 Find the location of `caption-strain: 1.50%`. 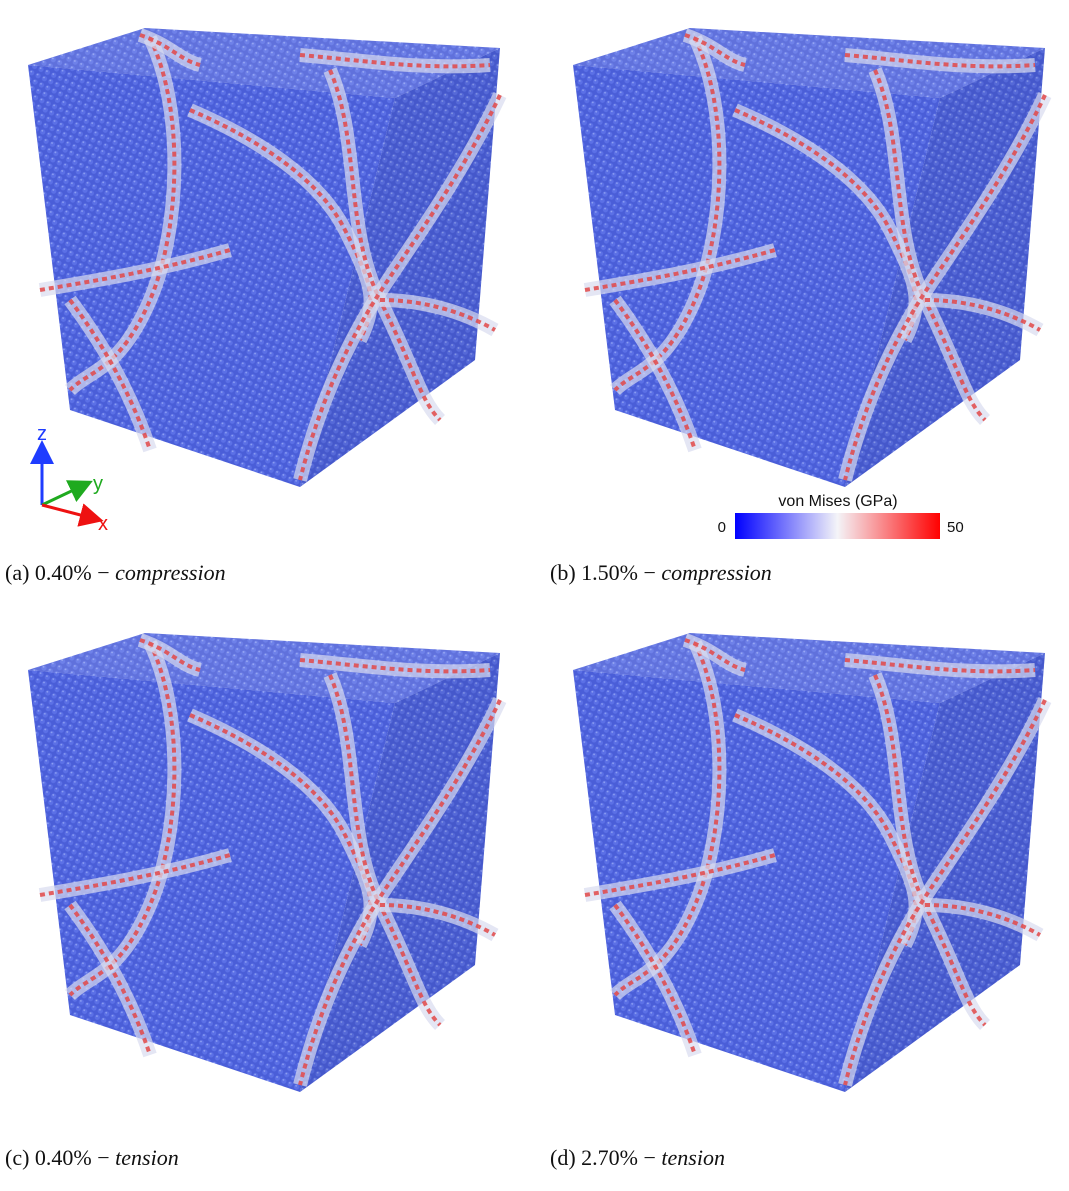

caption-strain: 1.50% is located at coordinates (609, 572).